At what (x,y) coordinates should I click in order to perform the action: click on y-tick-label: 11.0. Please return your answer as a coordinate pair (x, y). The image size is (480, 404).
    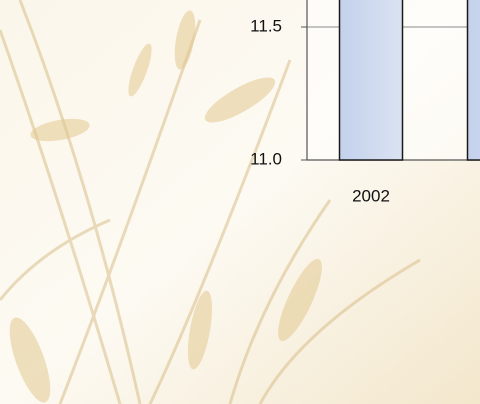
    Looking at the image, I should click on (266, 158).